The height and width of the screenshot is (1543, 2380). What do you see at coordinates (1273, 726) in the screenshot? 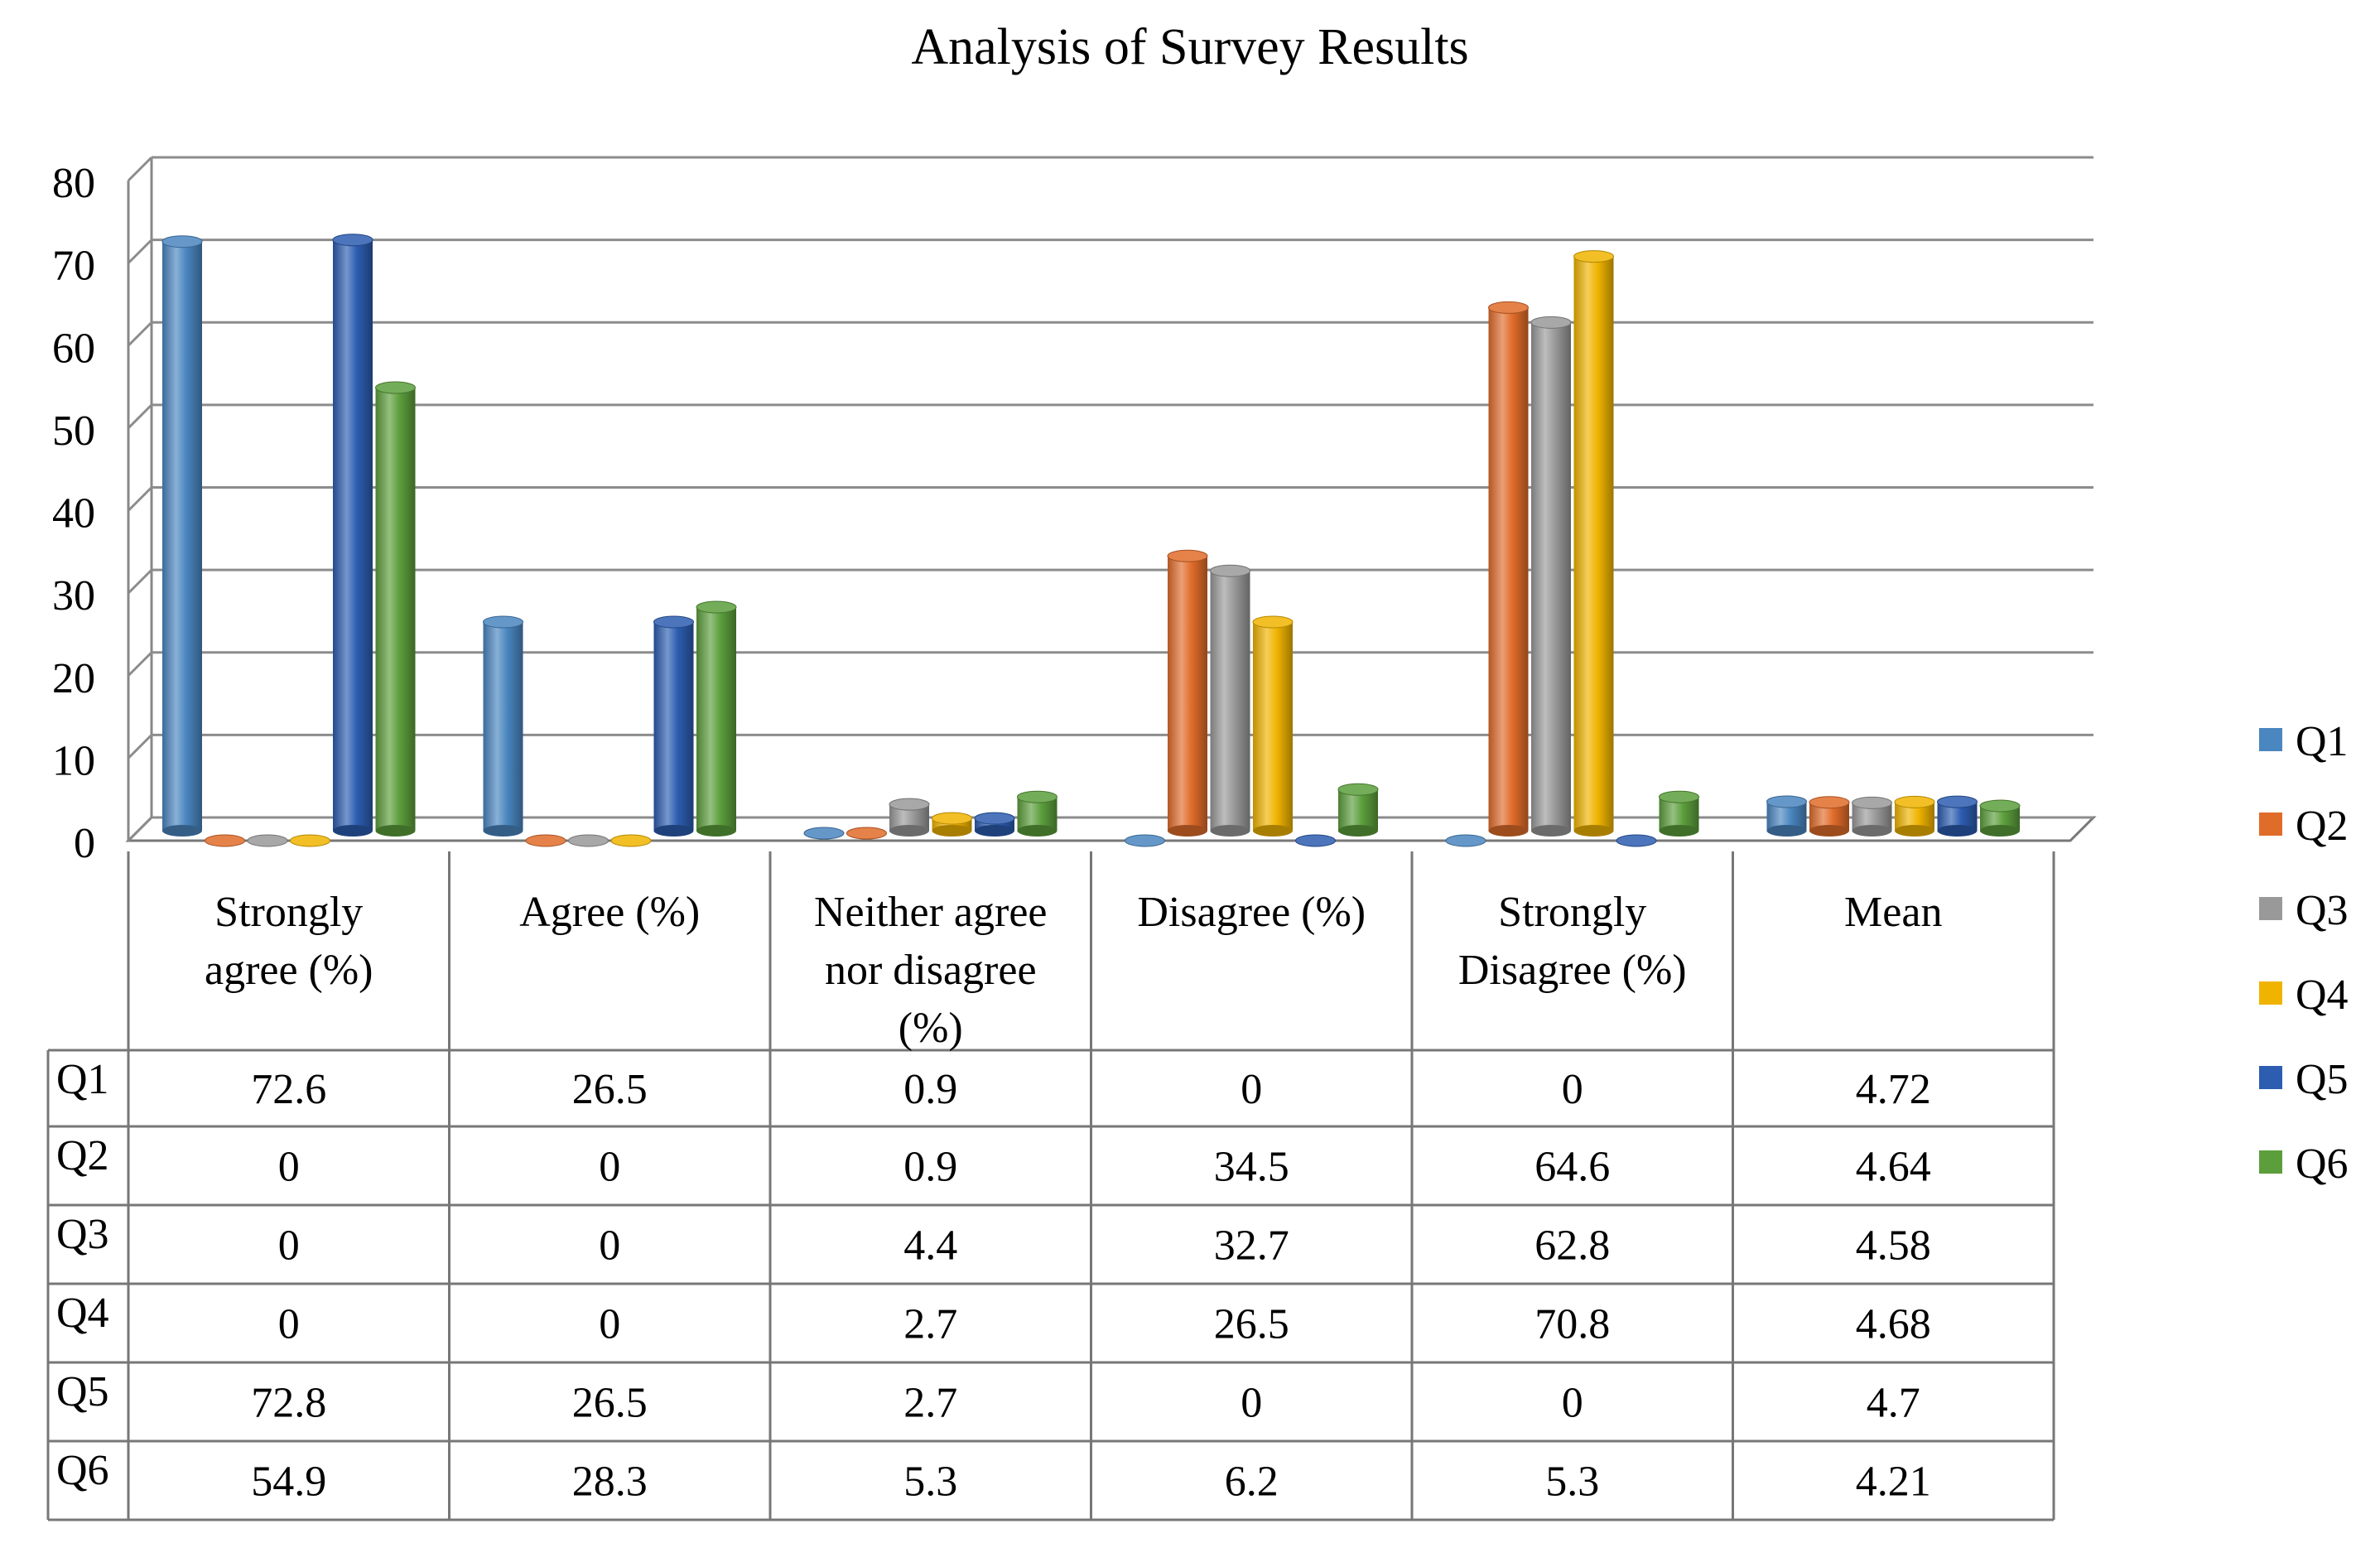
I see `bar-q4` at bounding box center [1273, 726].